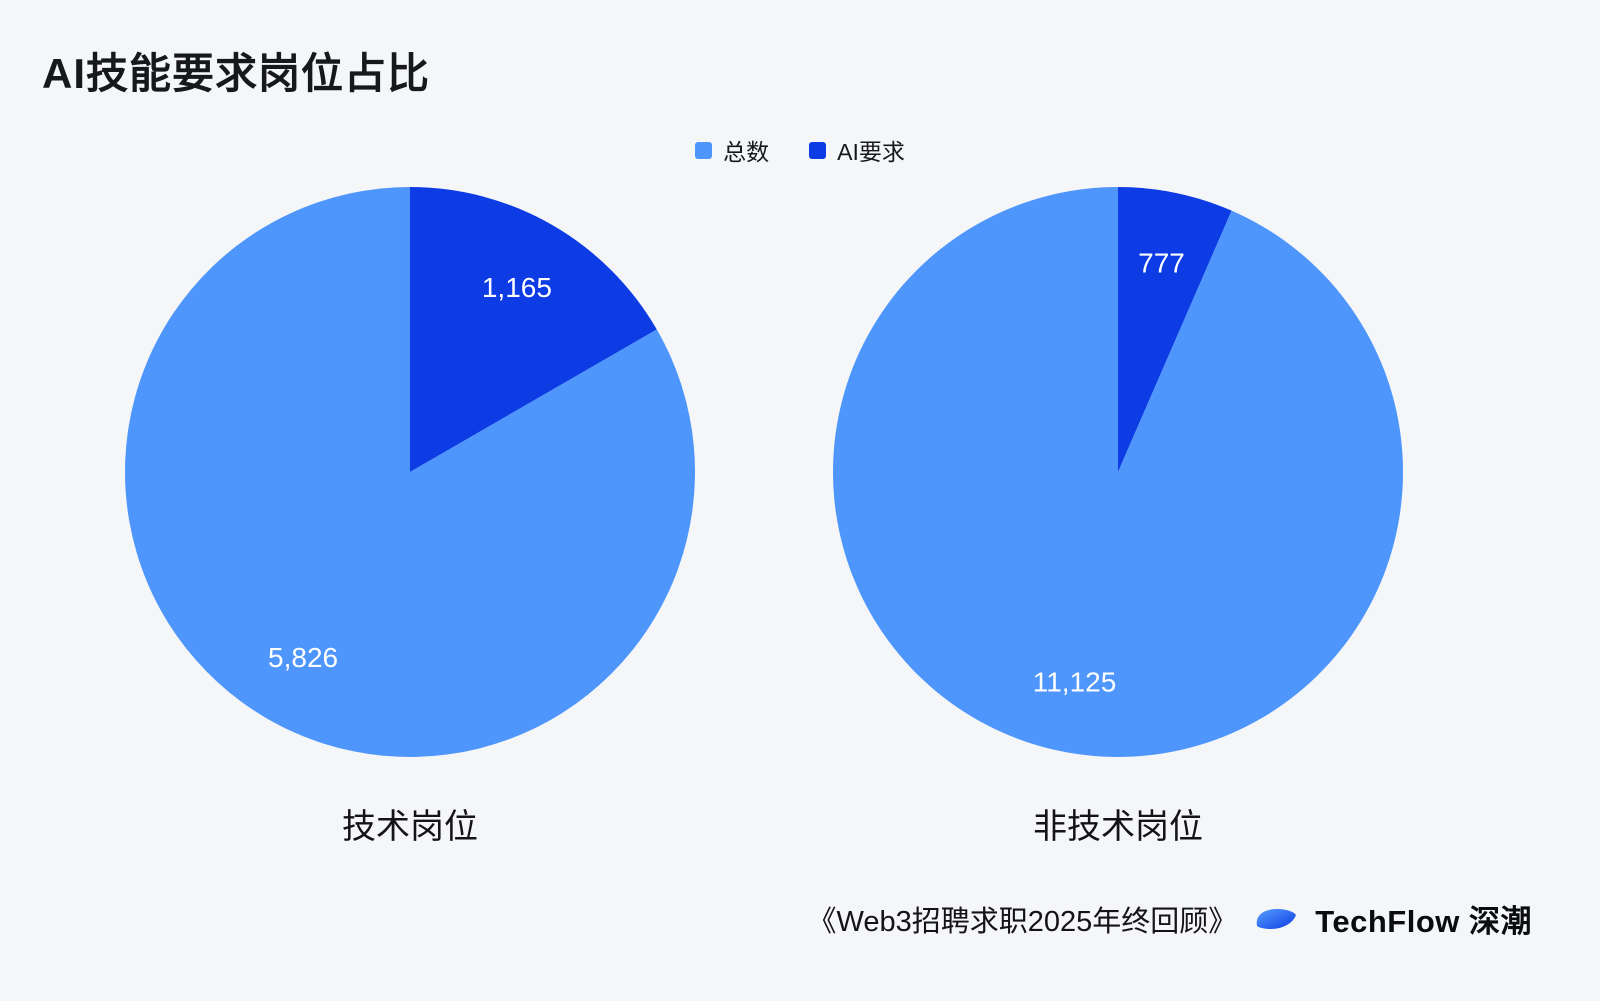 The image size is (1600, 1001). I want to click on legend-swatch-total, so click(704, 150).